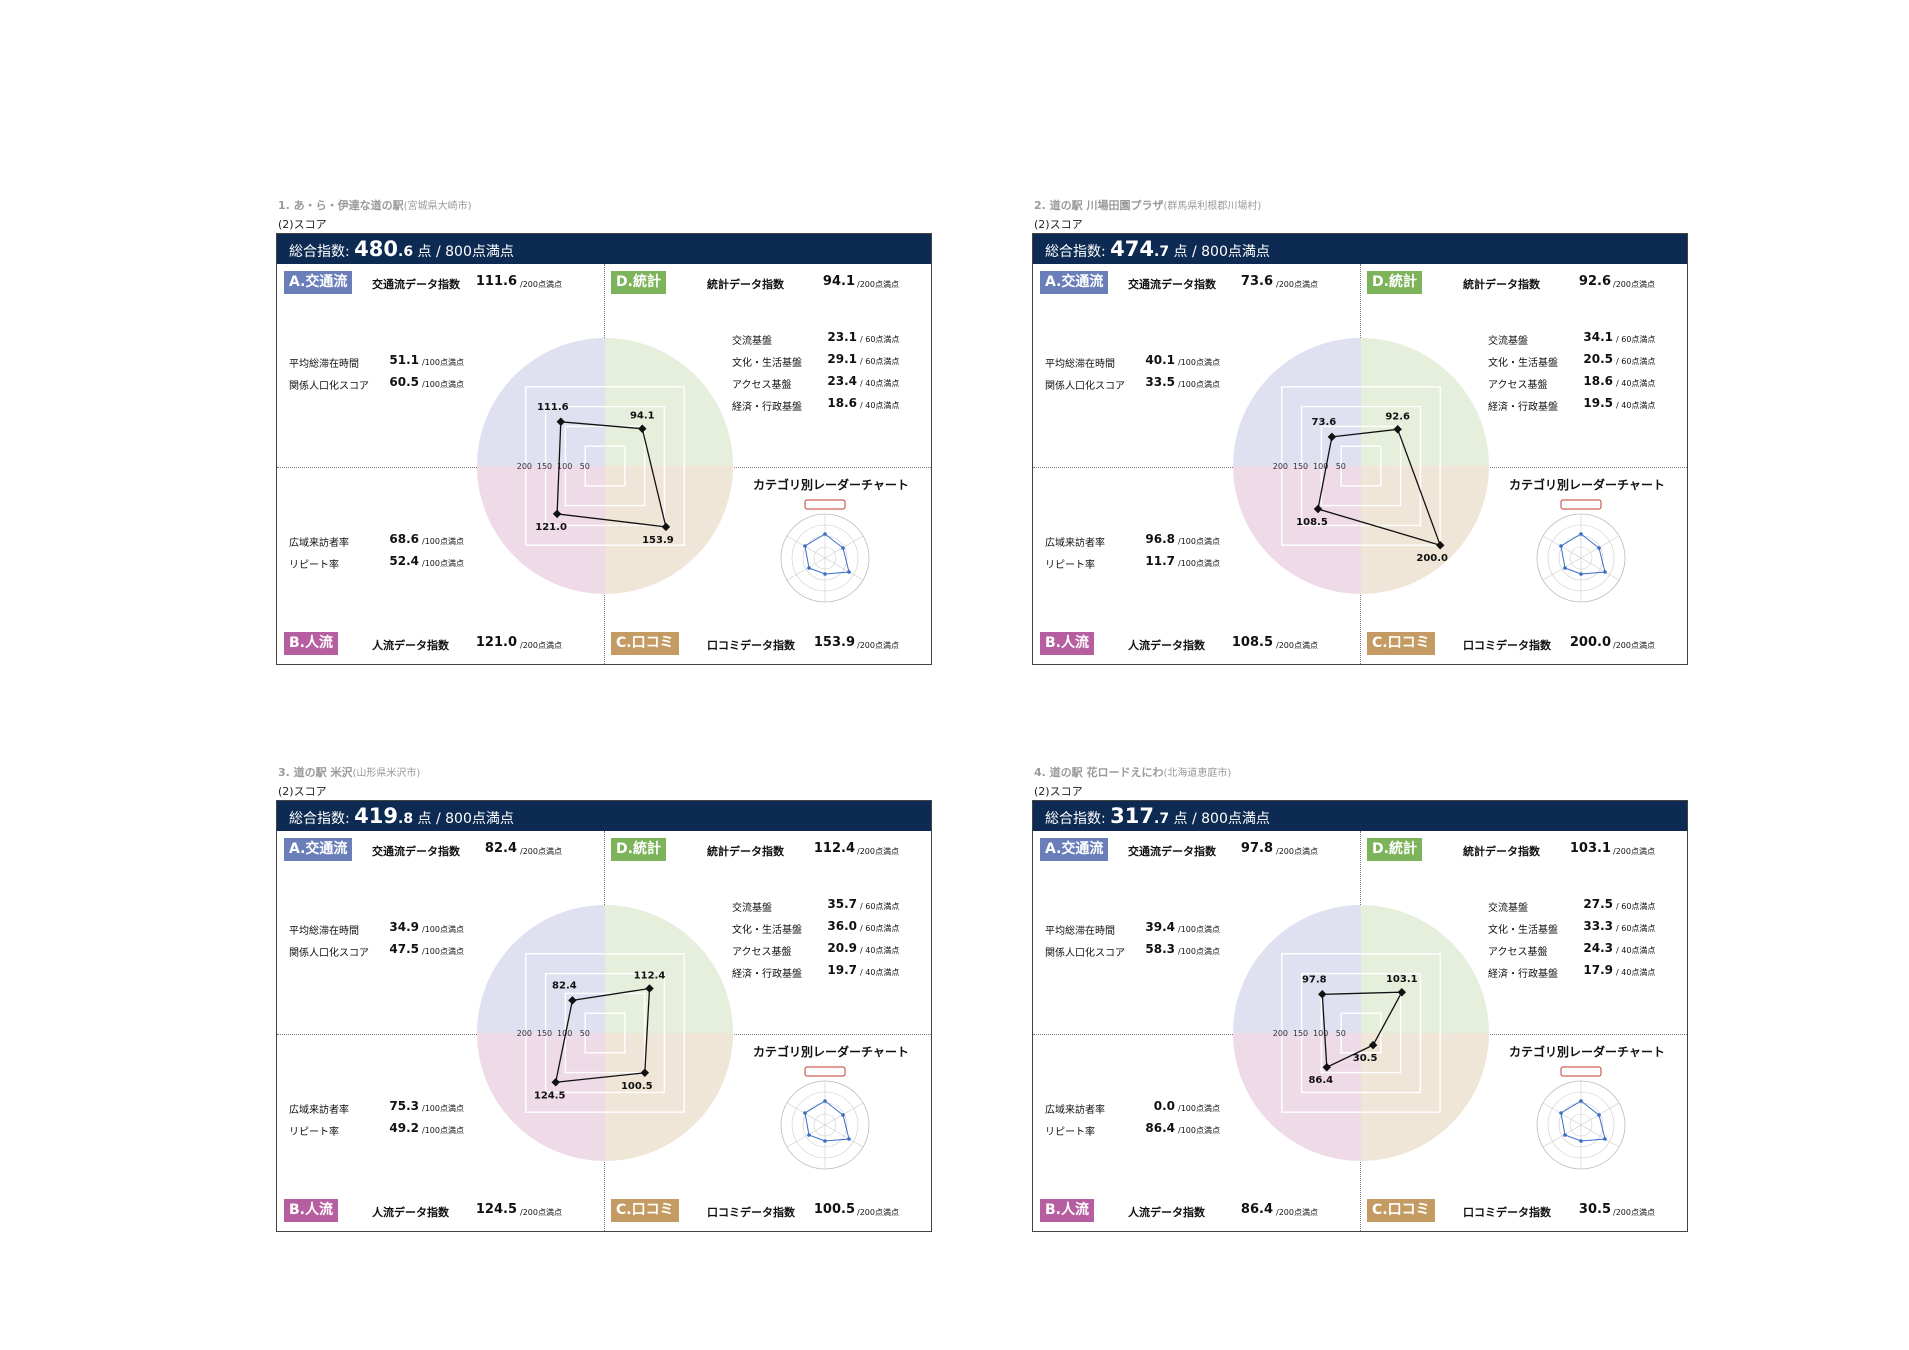 This screenshot has height=1350, width=1909. Describe the element at coordinates (404, 561) in the screenshot. I see `repeat-rate-value: 52.4` at that location.